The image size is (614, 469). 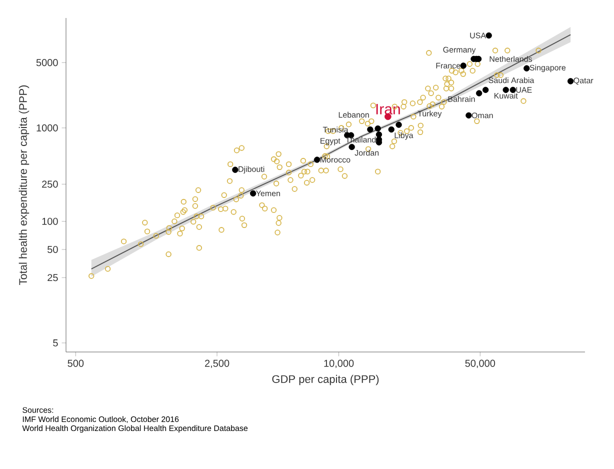 I want to click on annotation: Lebanon, so click(x=353, y=115).